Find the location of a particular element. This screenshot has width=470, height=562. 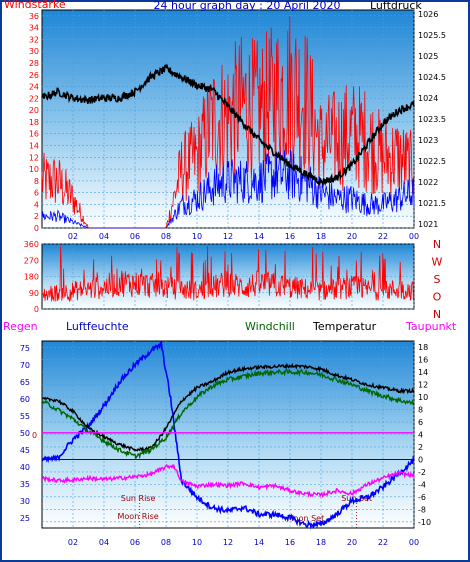

moon-rise-label: Moon Rise is located at coordinates (138, 516).